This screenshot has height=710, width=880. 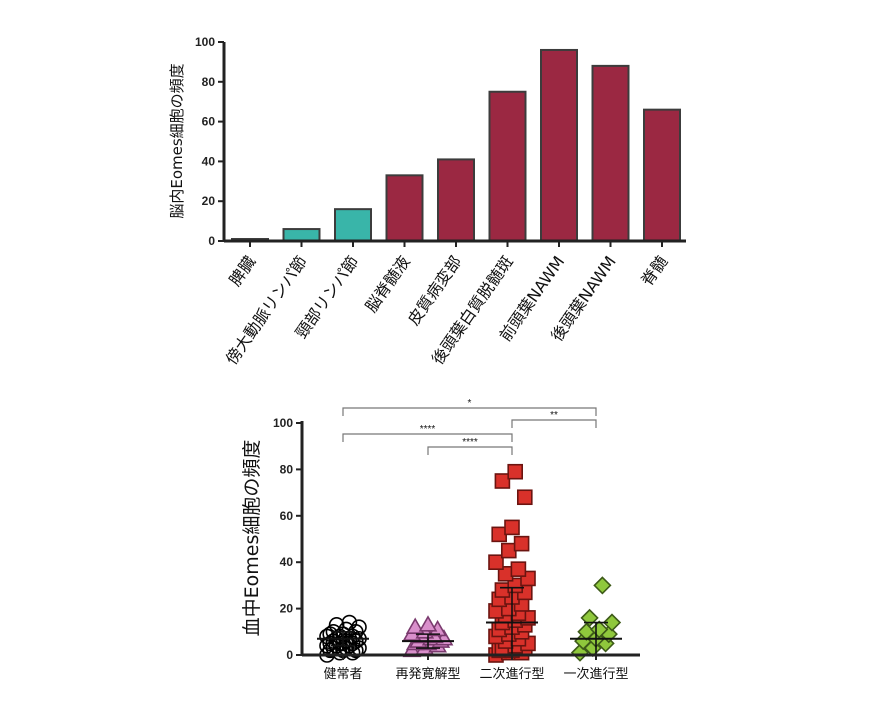 What do you see at coordinates (342, 674) in the screenshot?
I see `chart2-xtick-label: 健常者` at bounding box center [342, 674].